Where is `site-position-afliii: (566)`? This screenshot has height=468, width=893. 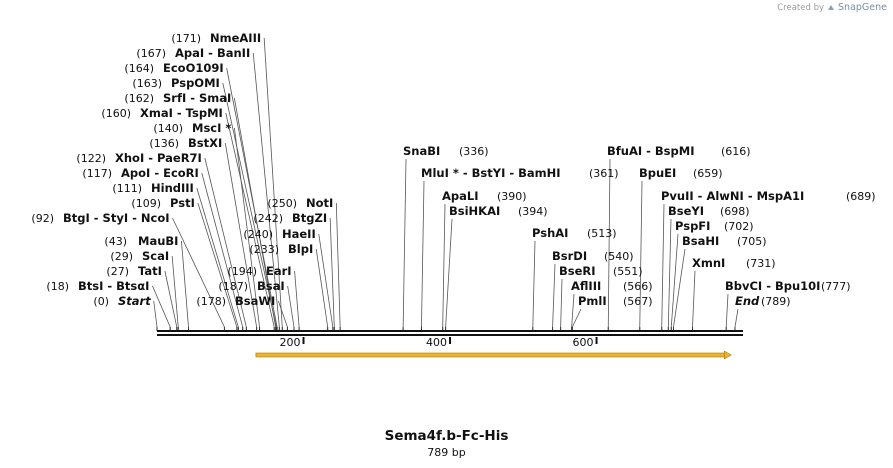 site-position-afliii: (566) is located at coordinates (638, 286).